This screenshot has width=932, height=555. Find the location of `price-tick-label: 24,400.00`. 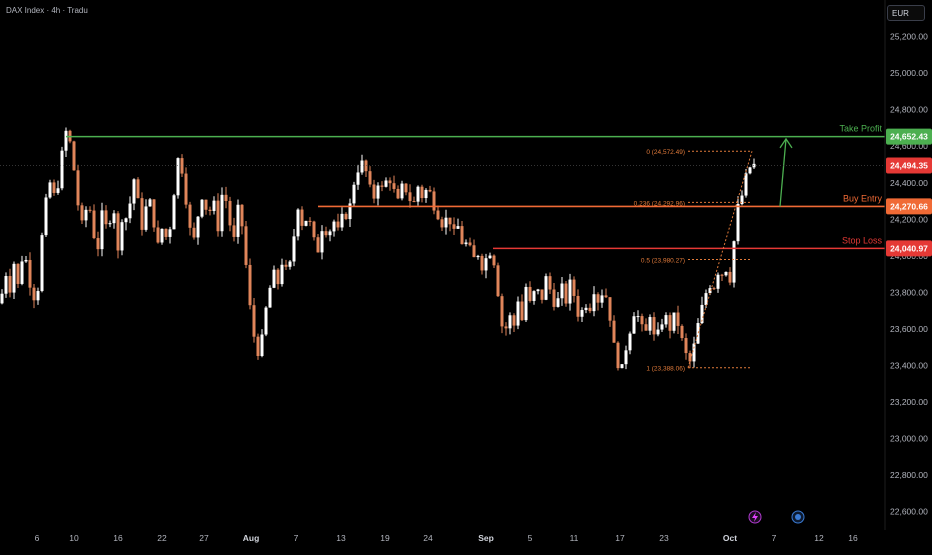

price-tick-label: 24,400.00 is located at coordinates (909, 183).